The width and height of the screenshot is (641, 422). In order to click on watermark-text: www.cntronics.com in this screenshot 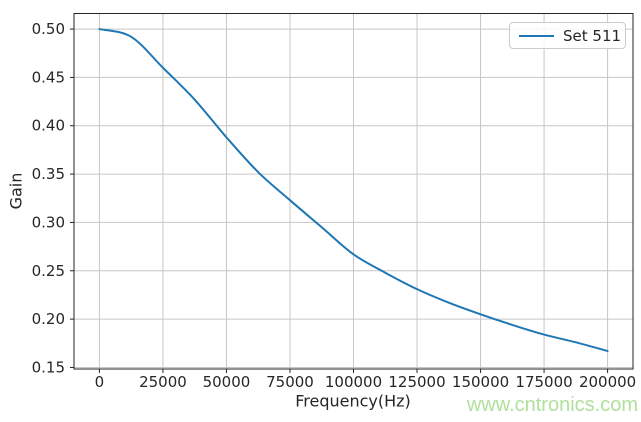, I will do `click(552, 405)`.